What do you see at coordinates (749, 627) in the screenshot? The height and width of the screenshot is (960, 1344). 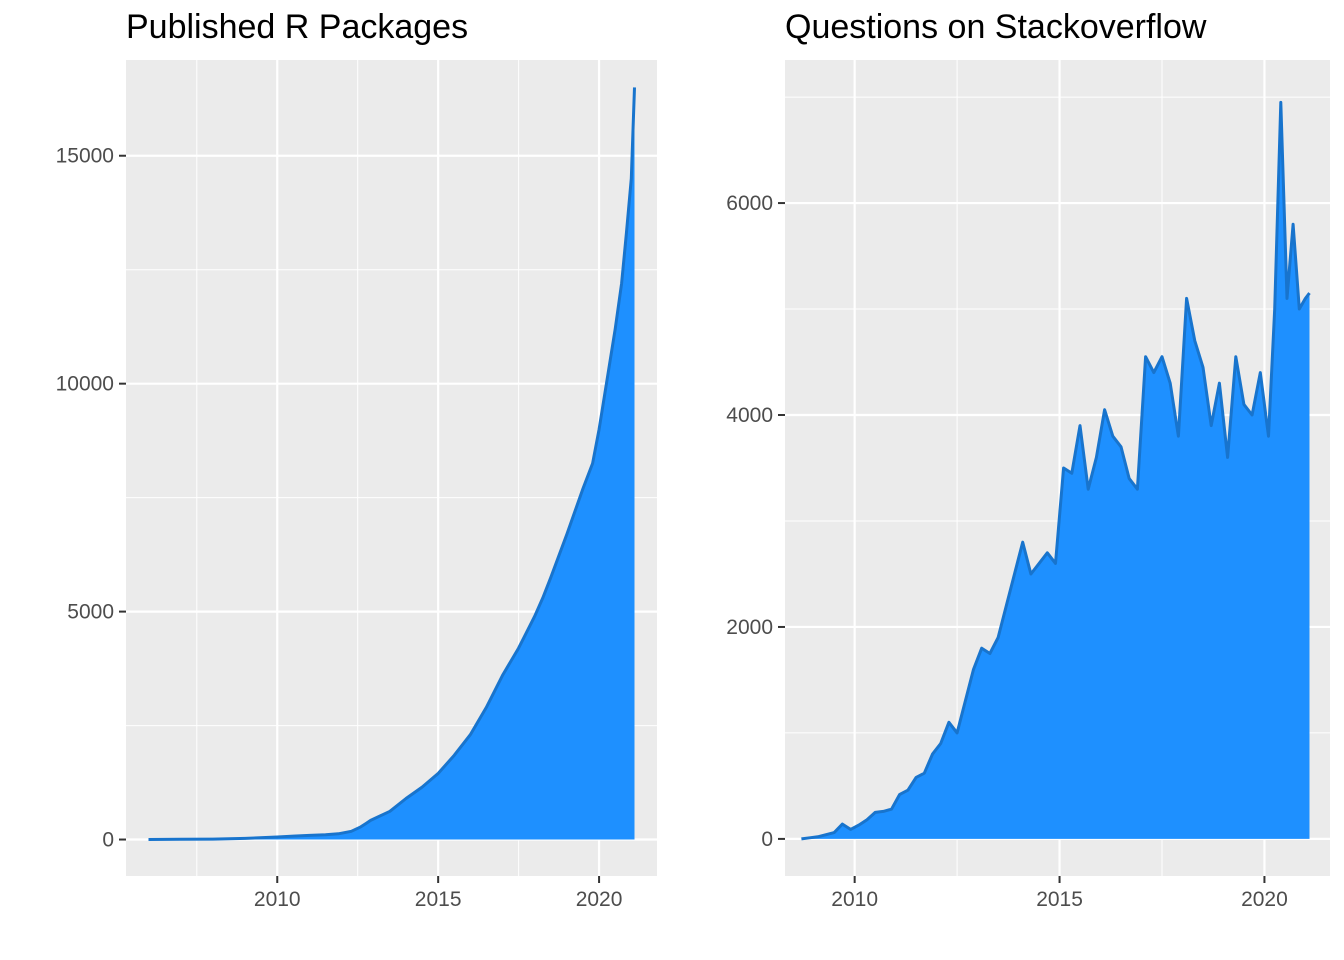 I see `y-tick-label: 2000` at bounding box center [749, 627].